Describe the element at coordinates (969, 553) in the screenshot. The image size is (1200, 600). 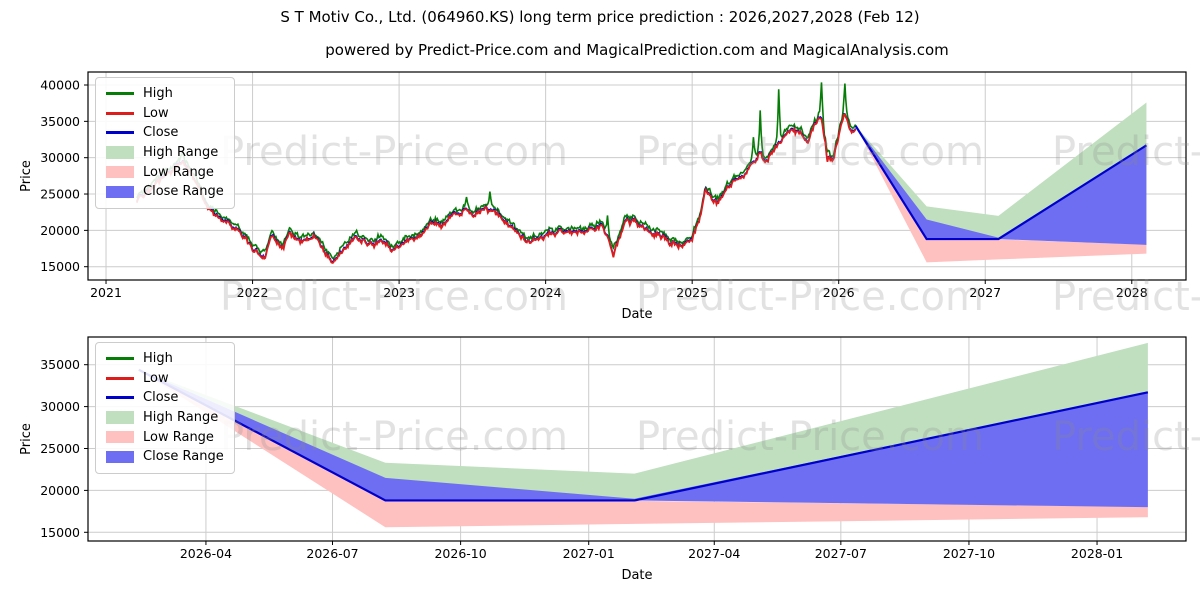
I see `x-tick-label: 2027-10` at that location.